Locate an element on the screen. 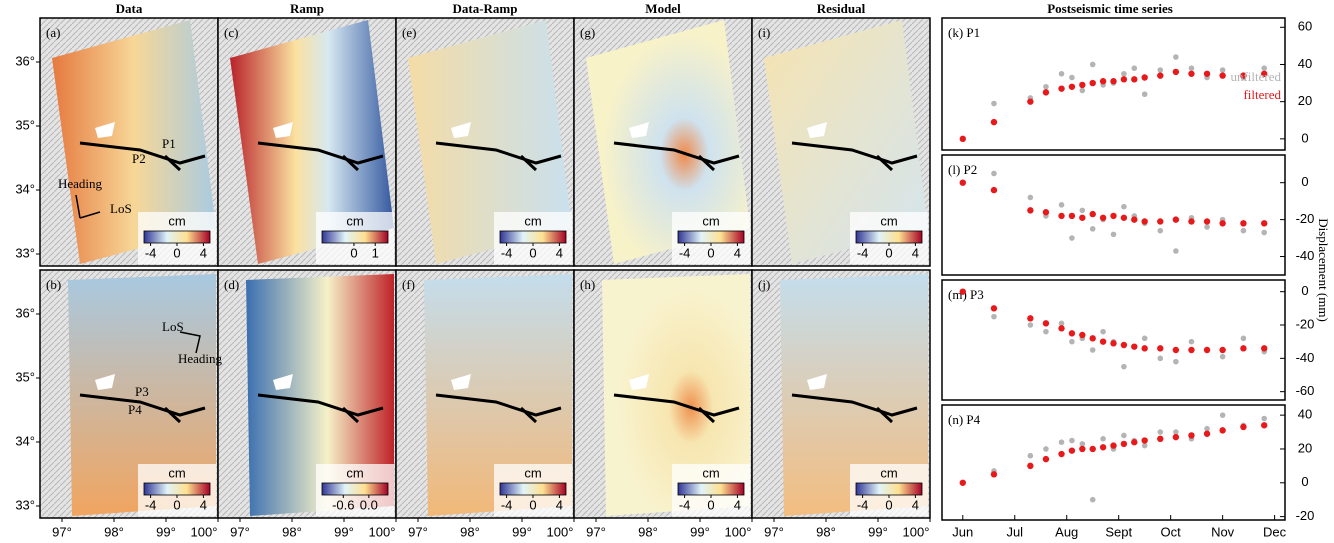 This screenshot has height=543, width=1334. x-tick-label: Aug is located at coordinates (1066, 531).